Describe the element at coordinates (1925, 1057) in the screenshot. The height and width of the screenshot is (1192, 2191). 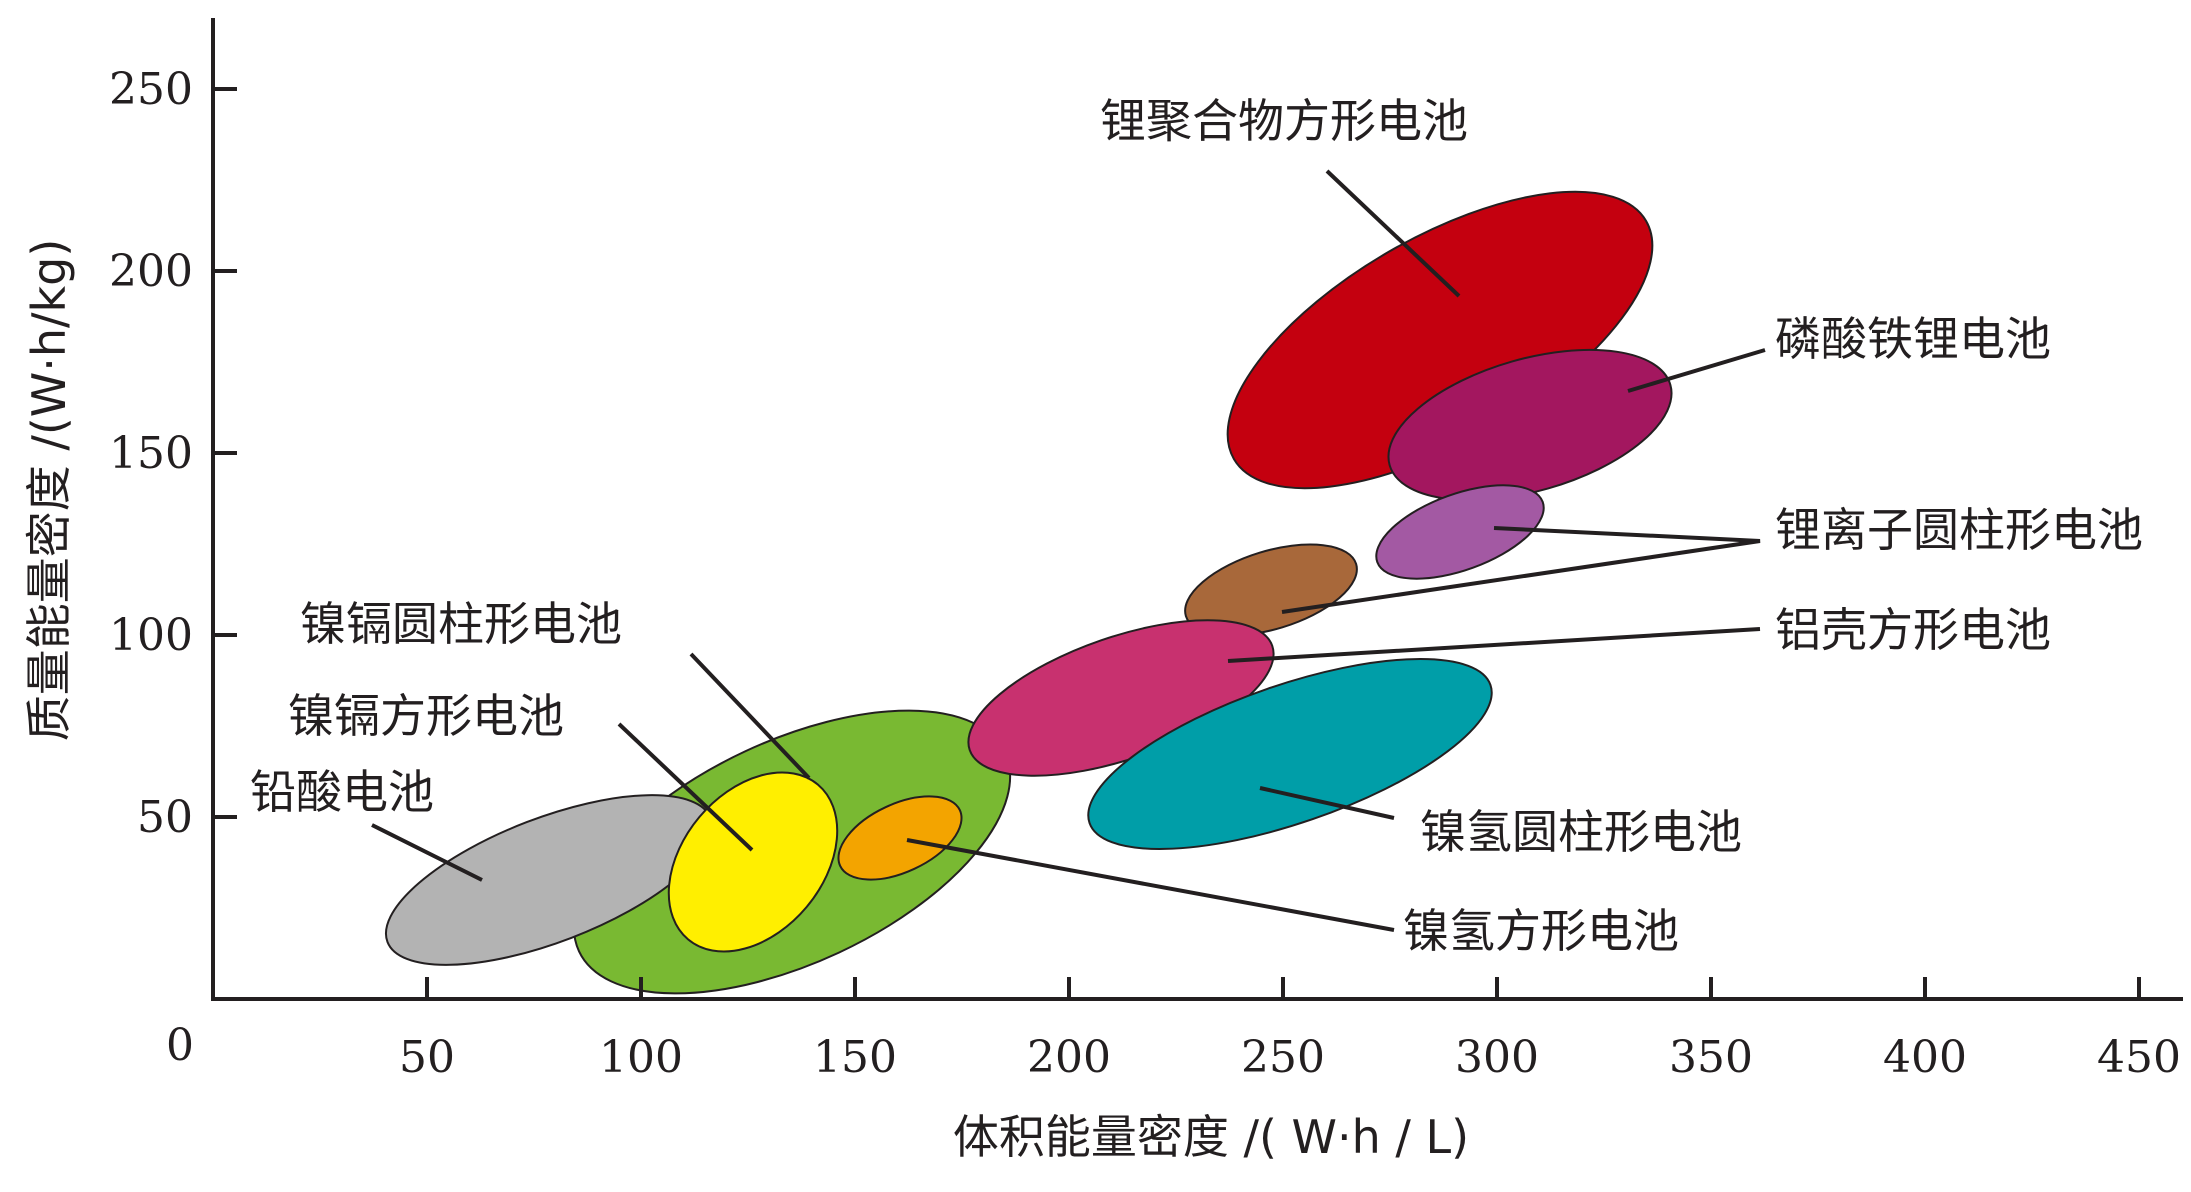
I see `x-tick-label: 400` at that location.